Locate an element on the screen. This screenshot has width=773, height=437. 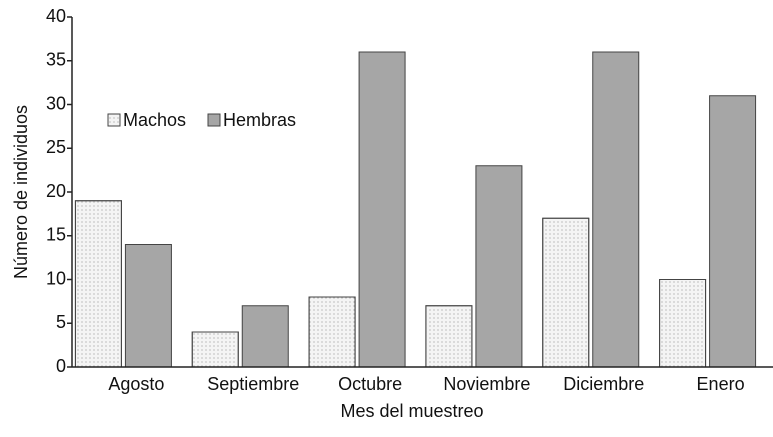
y-tick-label: 20 is located at coordinates (56, 191).